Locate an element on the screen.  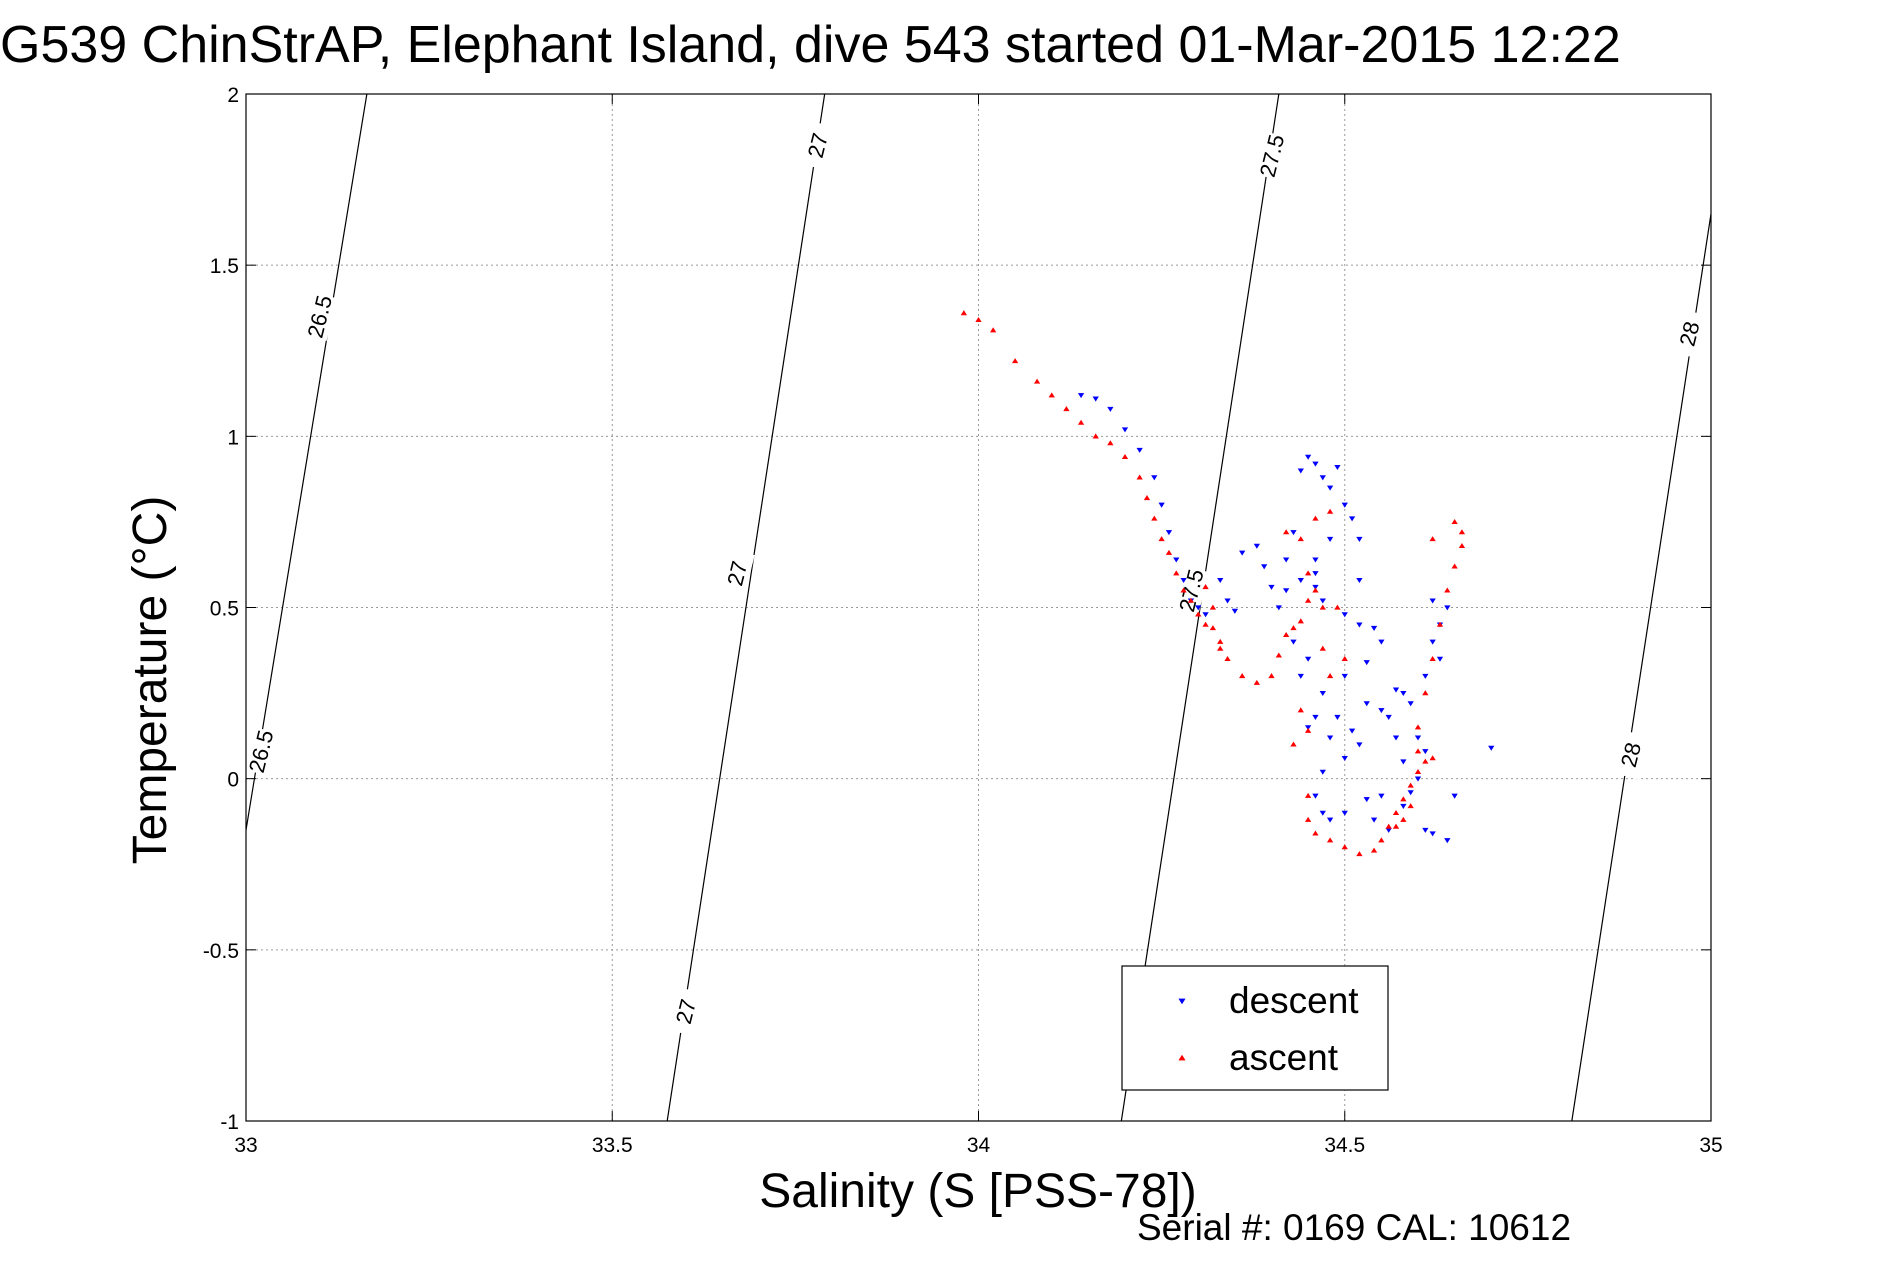
legend: descent ascent is located at coordinates (1255, 1028).